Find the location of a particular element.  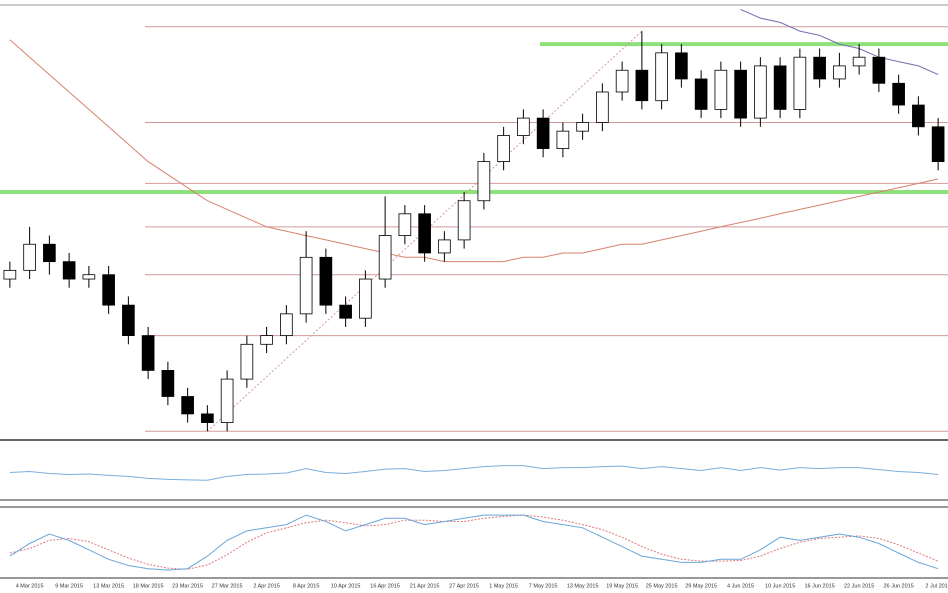

x-tick-label: 16 Apr 2015 is located at coordinates (385, 586).